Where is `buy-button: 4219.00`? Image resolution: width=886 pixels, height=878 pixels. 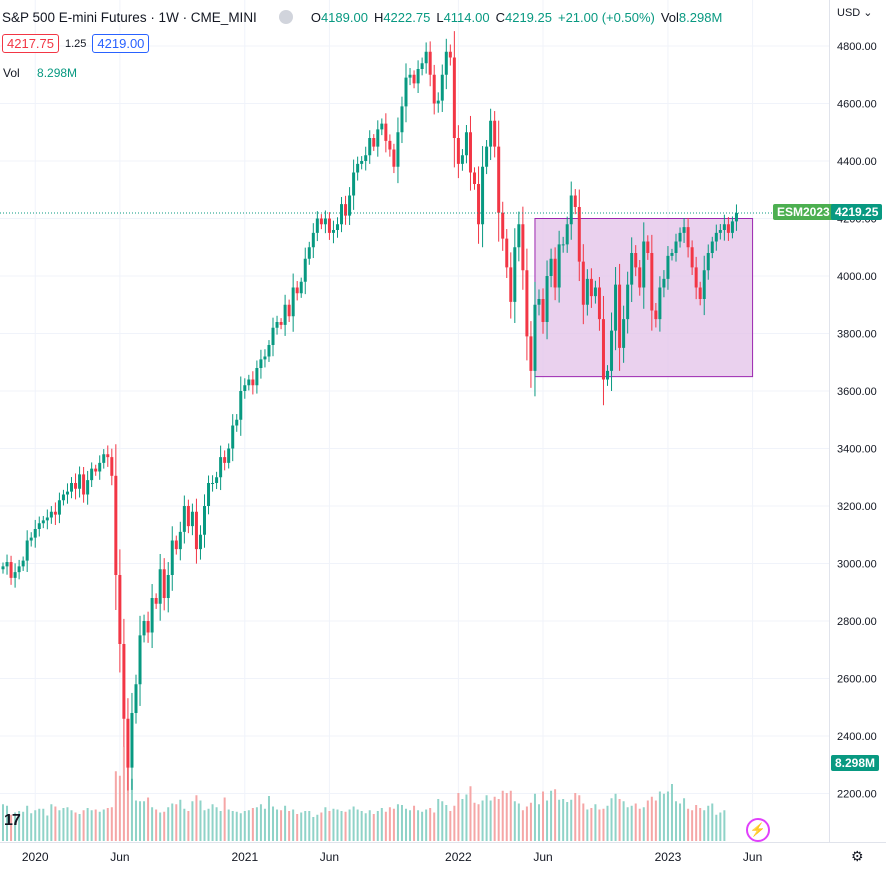
buy-button: 4219.00 is located at coordinates (121, 43).